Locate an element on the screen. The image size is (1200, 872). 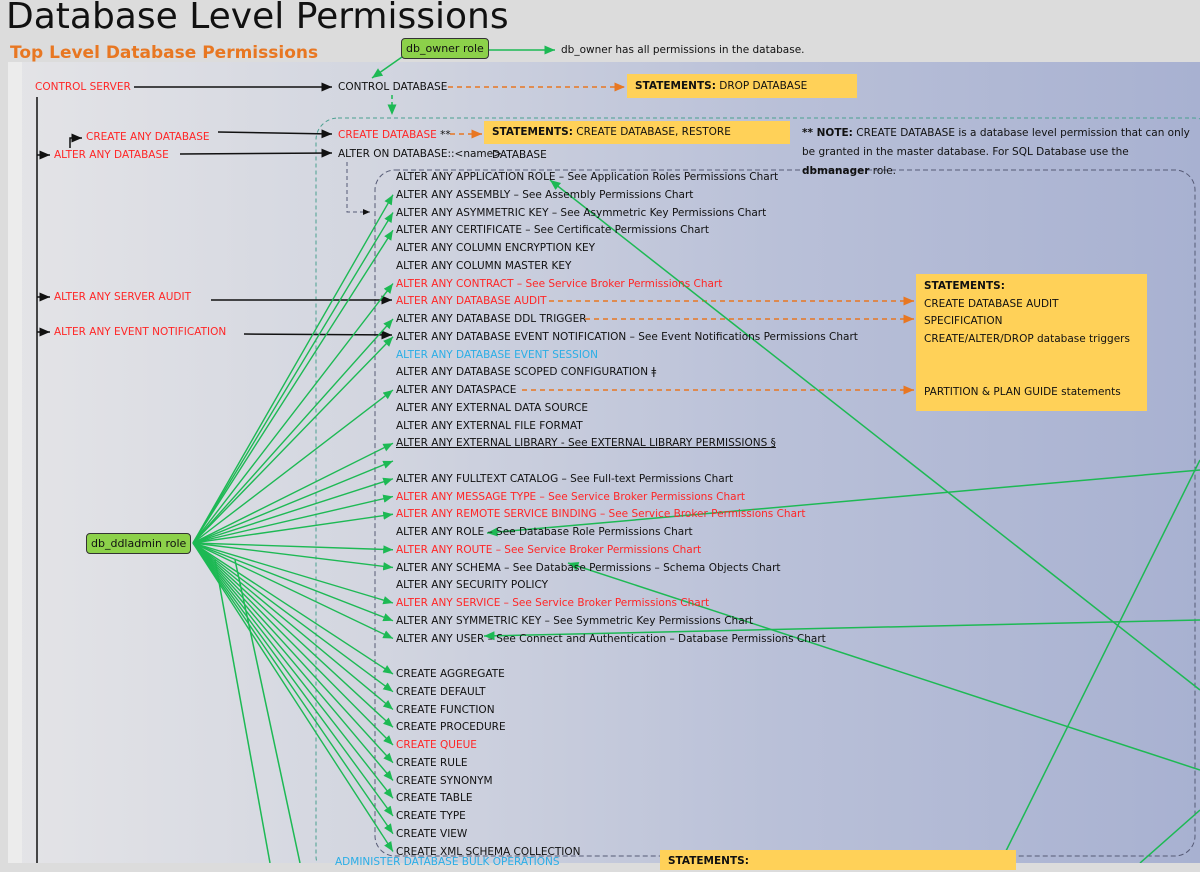
perm-alter-any-database: ALTER ANY DATABASE is located at coordinates (111, 155).